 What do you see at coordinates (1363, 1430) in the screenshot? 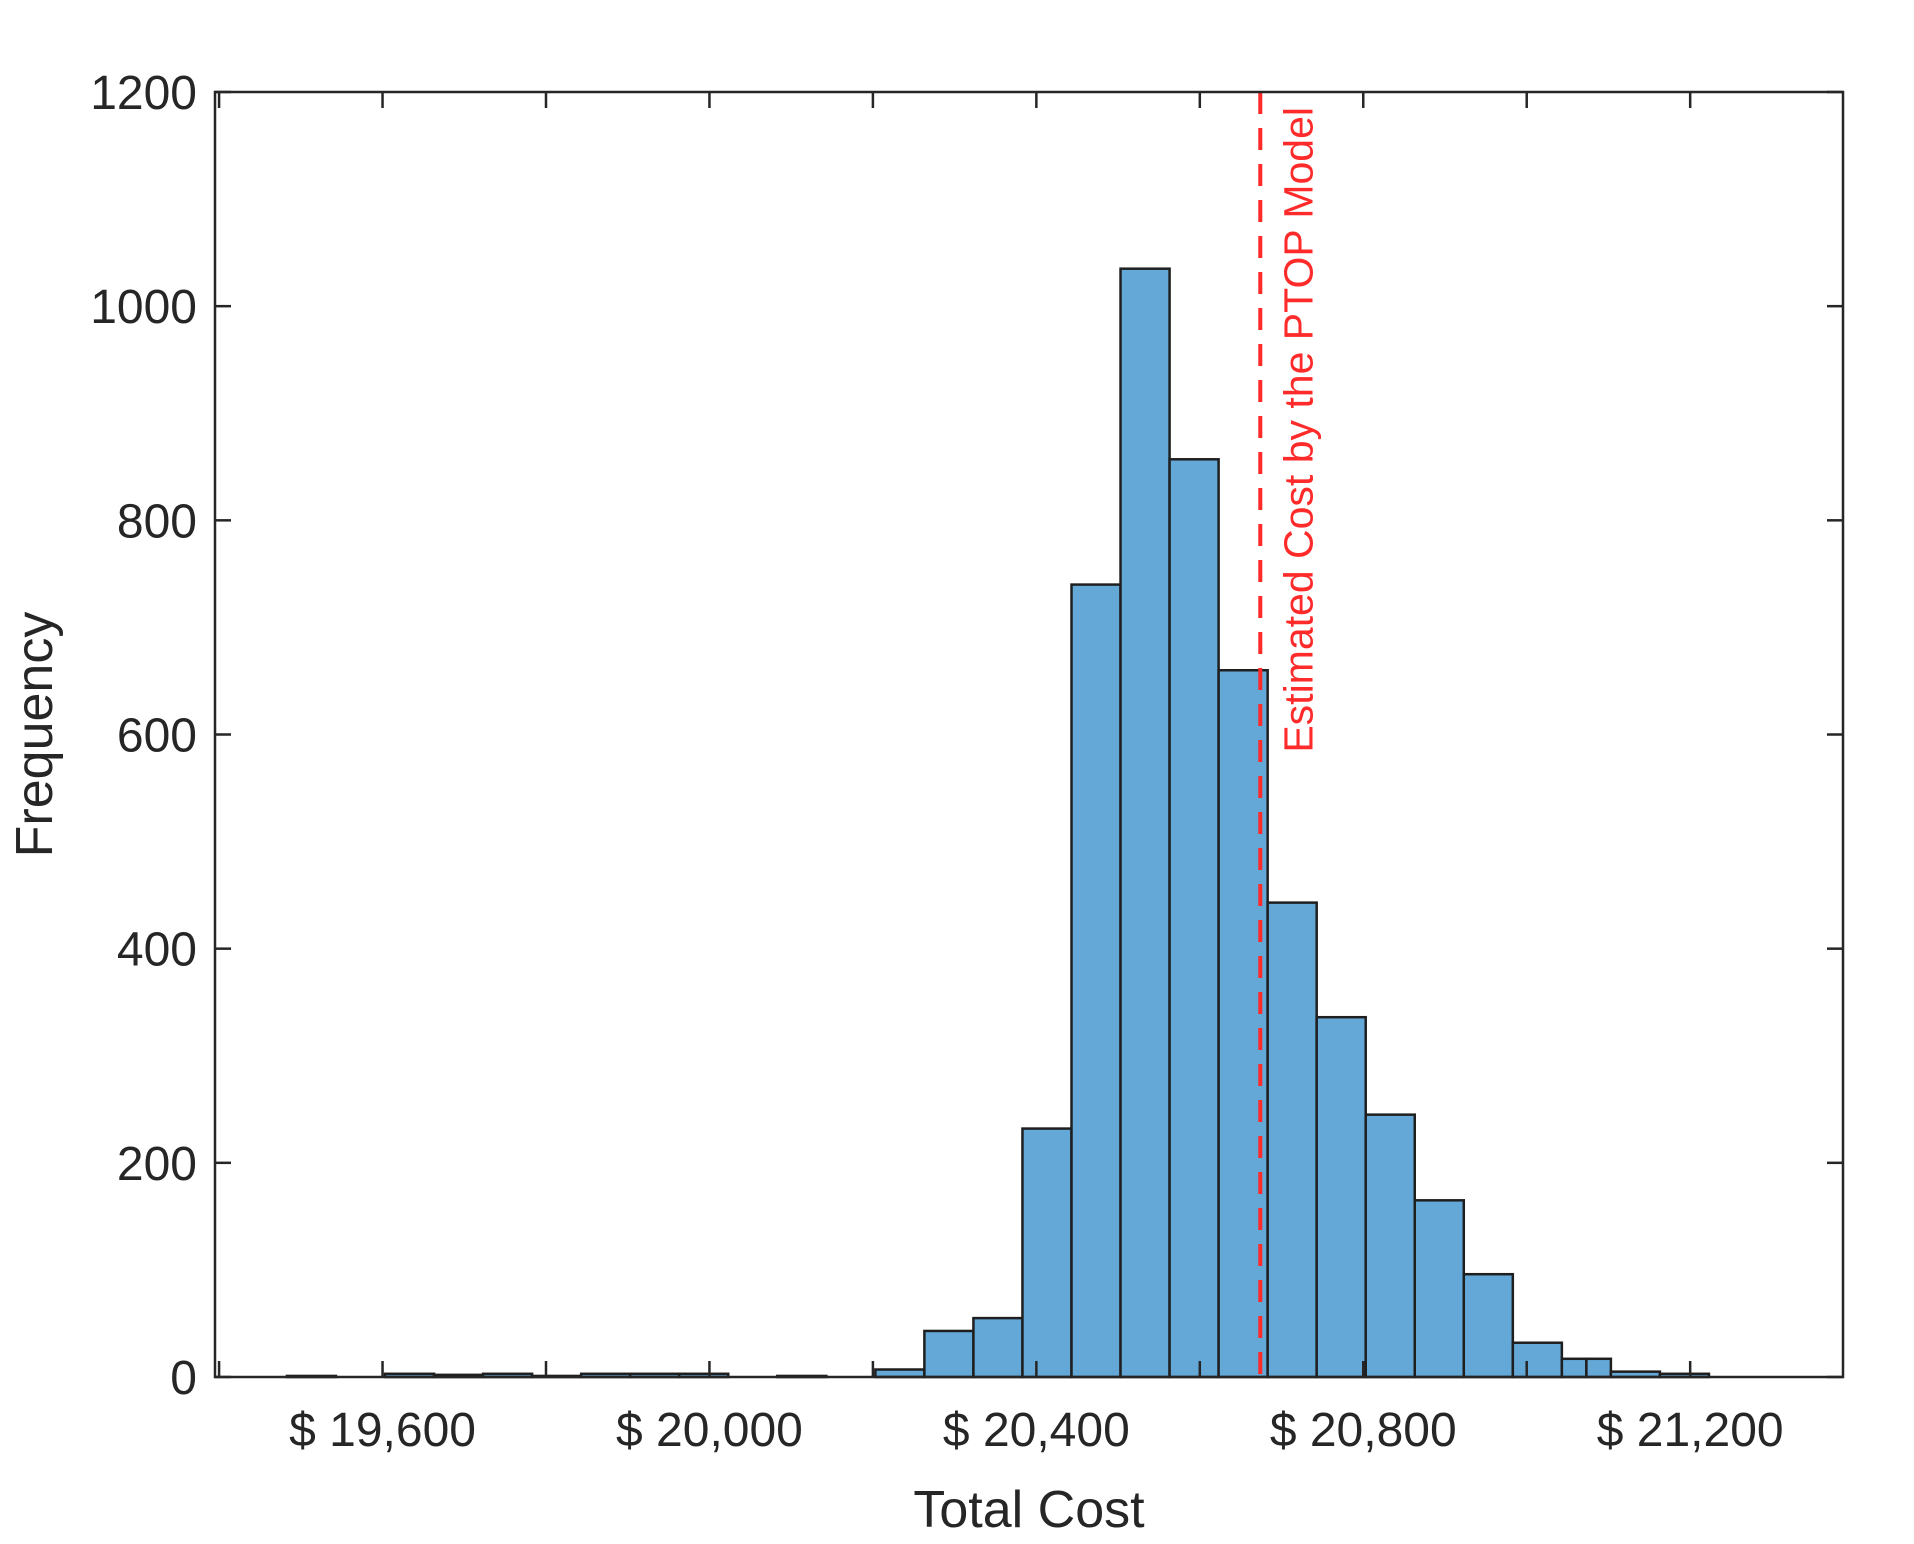
I see `x-tick-label: $ 20,800` at bounding box center [1363, 1430].